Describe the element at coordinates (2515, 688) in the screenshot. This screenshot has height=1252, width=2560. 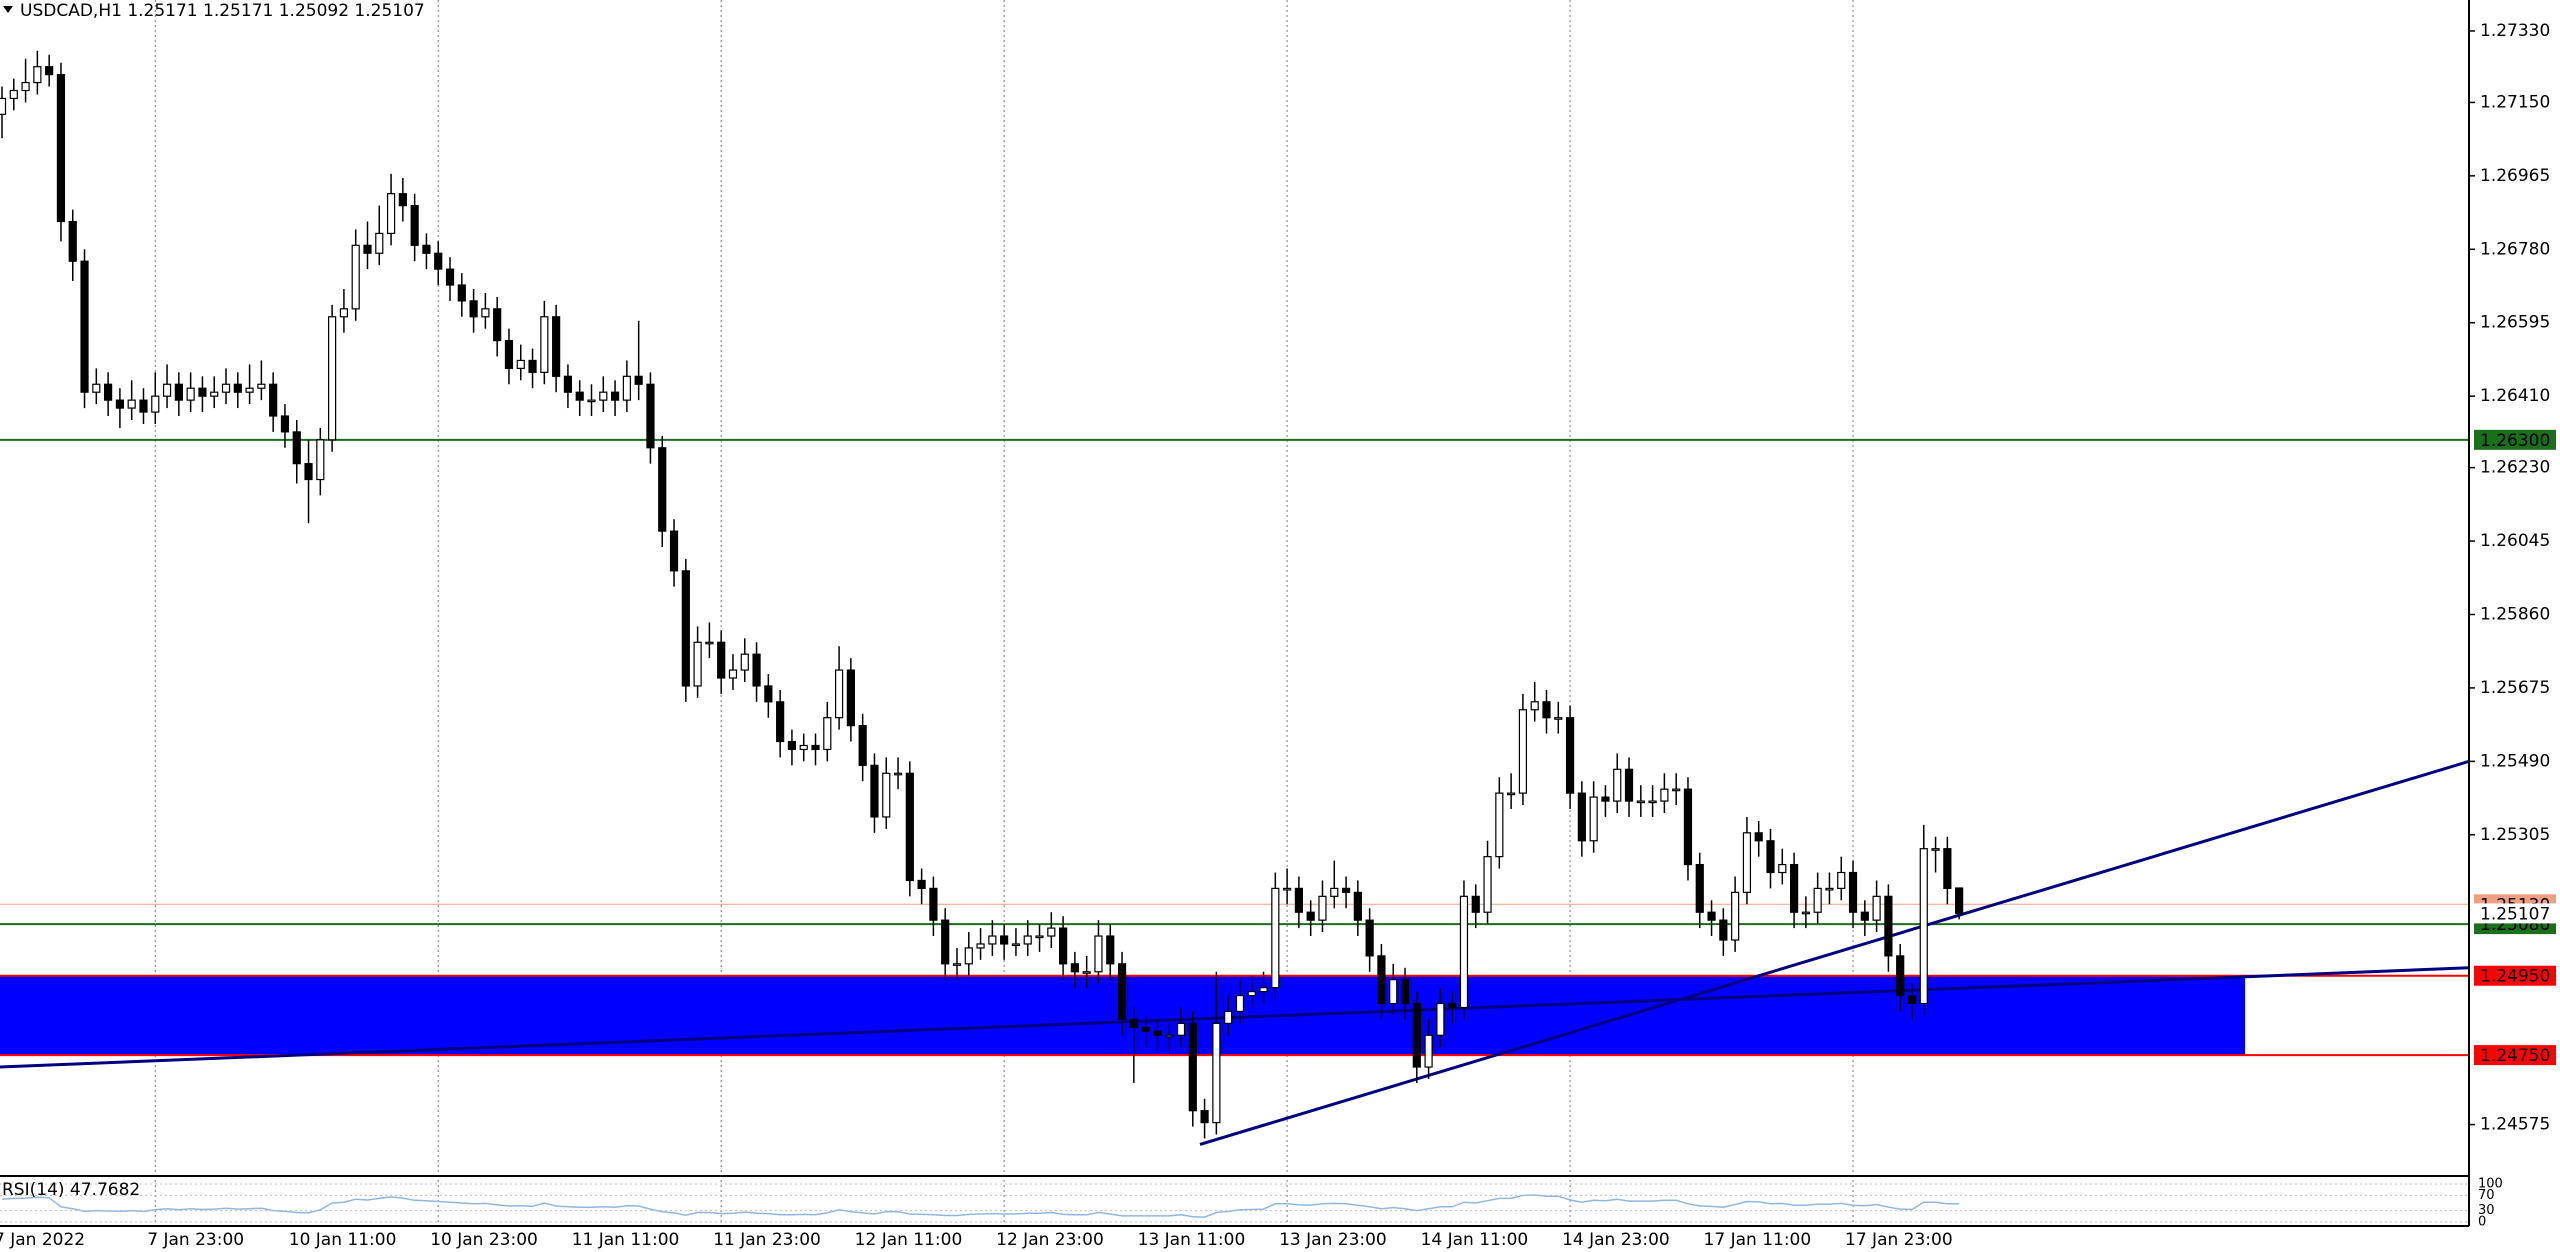
I see `y-tick-label: 1.25675` at that location.